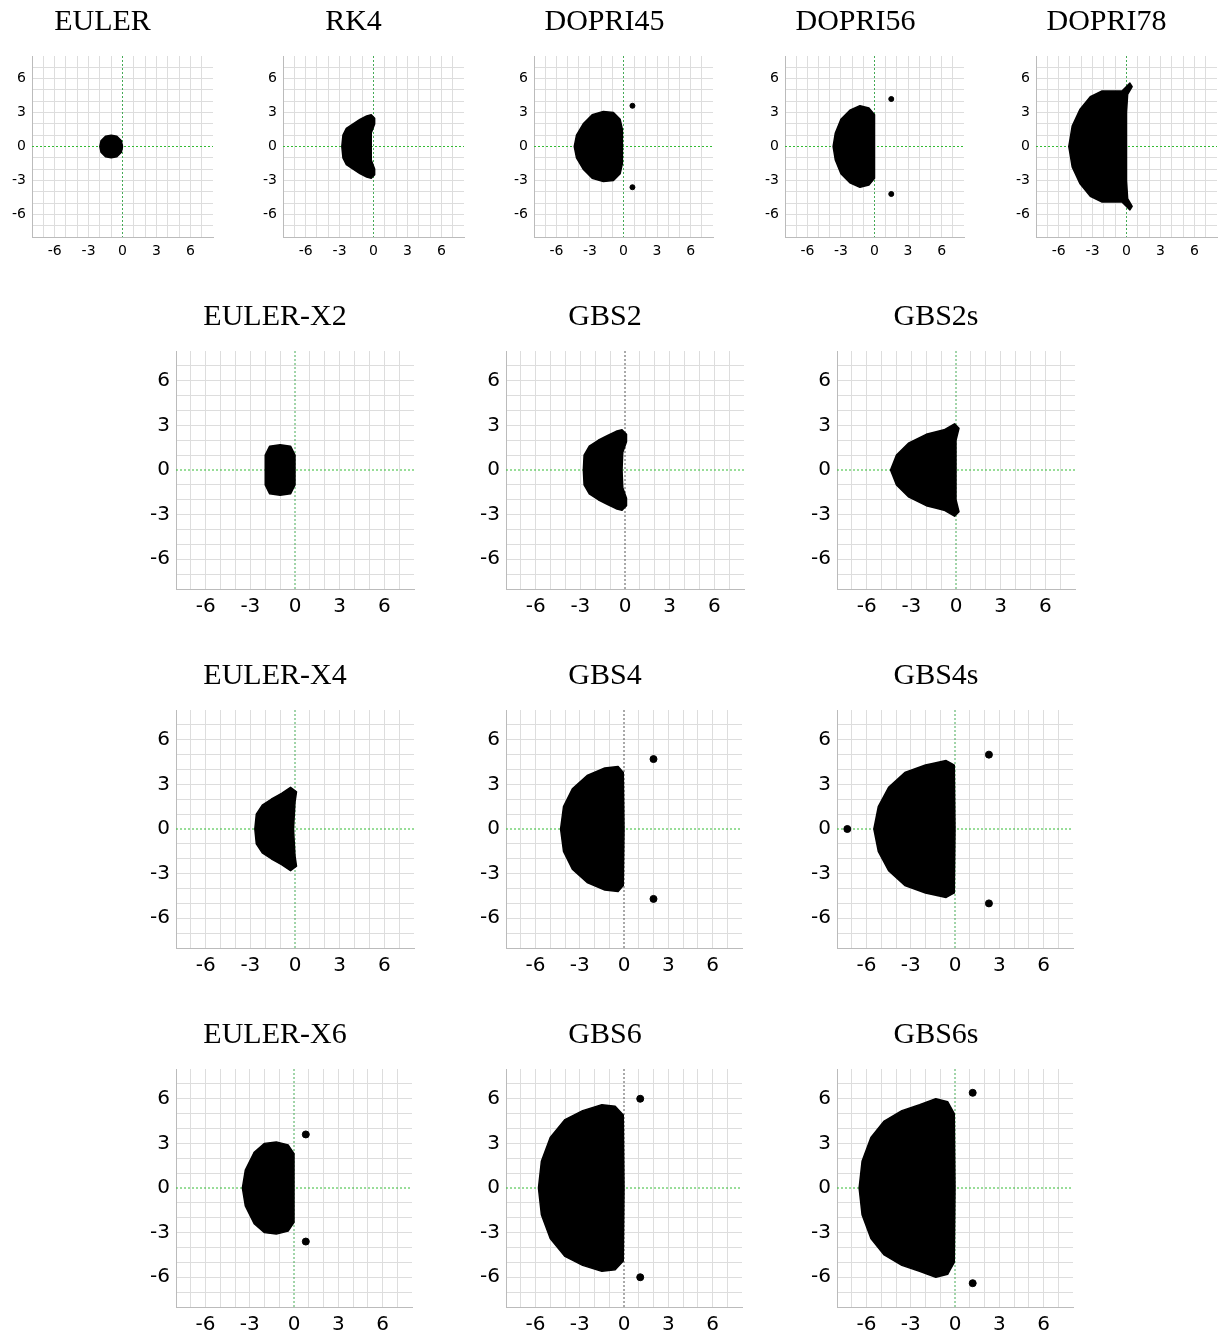 This screenshot has width=1222, height=1343. What do you see at coordinates (275, 314) in the screenshot?
I see `chart-title: EULER-X2` at bounding box center [275, 314].